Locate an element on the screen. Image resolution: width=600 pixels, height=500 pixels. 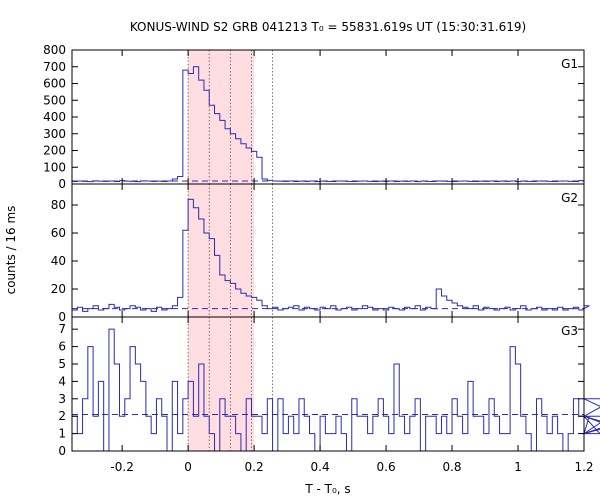
y-tick-label: 7 is located at coordinates (62, 329).